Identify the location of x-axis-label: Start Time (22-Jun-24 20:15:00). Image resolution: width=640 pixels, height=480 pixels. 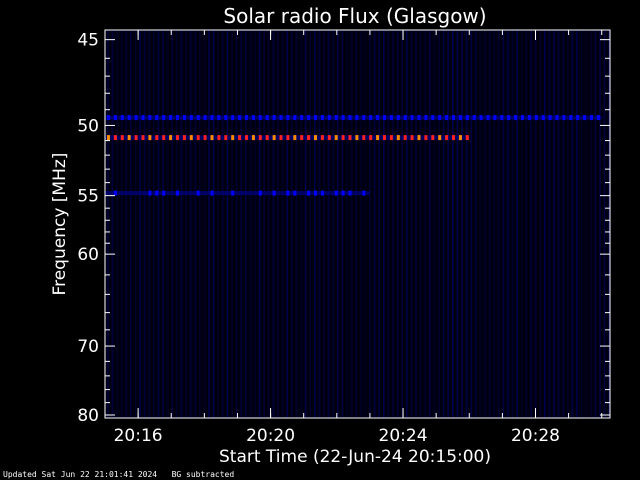
(355, 457).